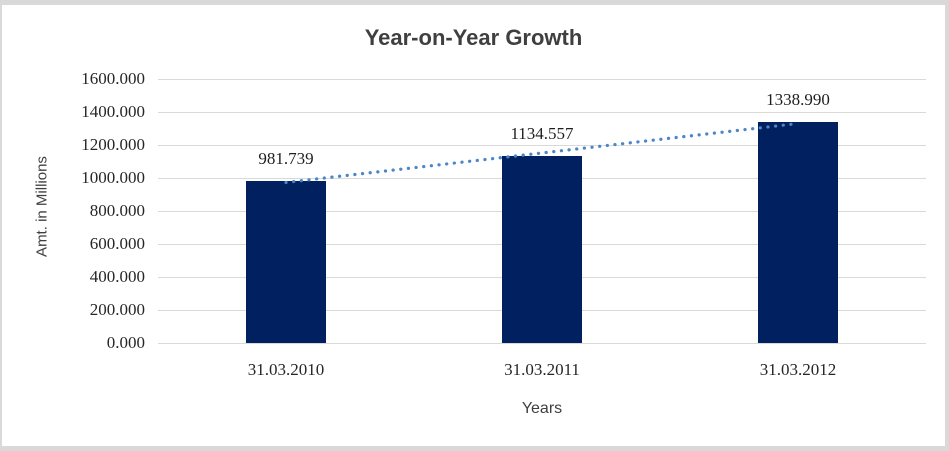 This screenshot has width=949, height=451. Describe the element at coordinates (113, 78) in the screenshot. I see `y-tick-label: 1600.000` at that location.